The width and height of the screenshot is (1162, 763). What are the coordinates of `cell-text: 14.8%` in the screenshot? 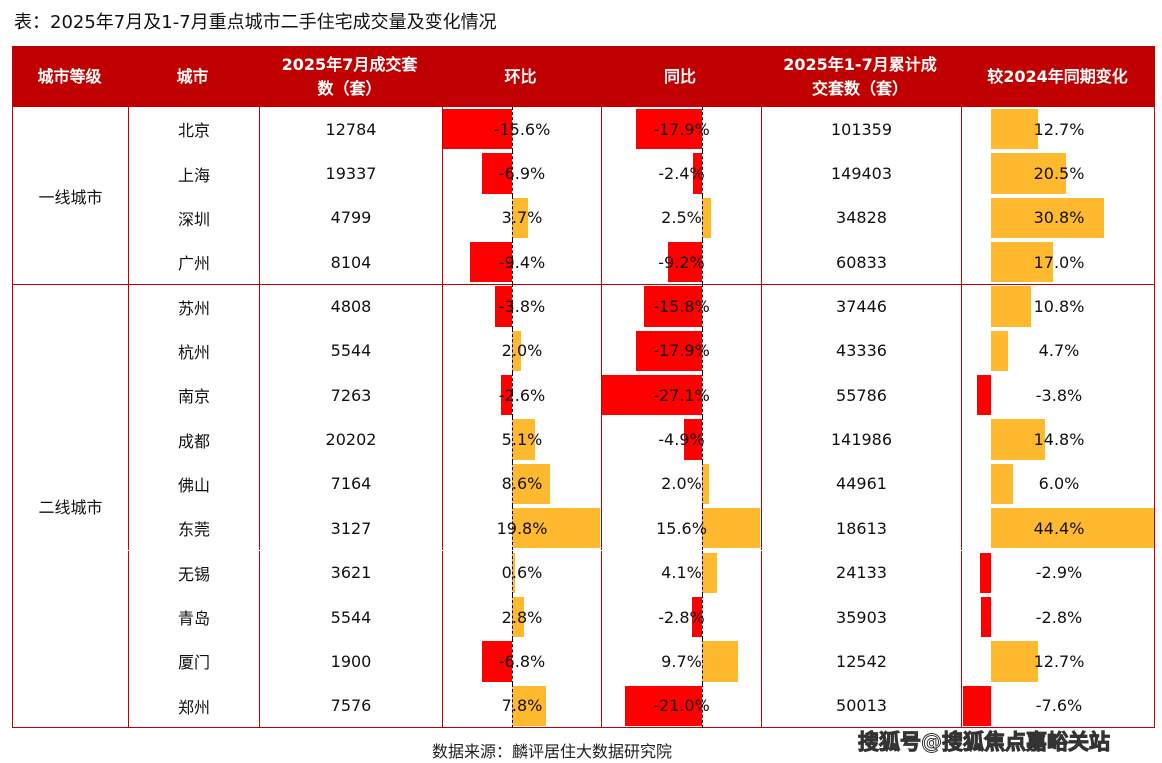 It's located at (1059, 440).